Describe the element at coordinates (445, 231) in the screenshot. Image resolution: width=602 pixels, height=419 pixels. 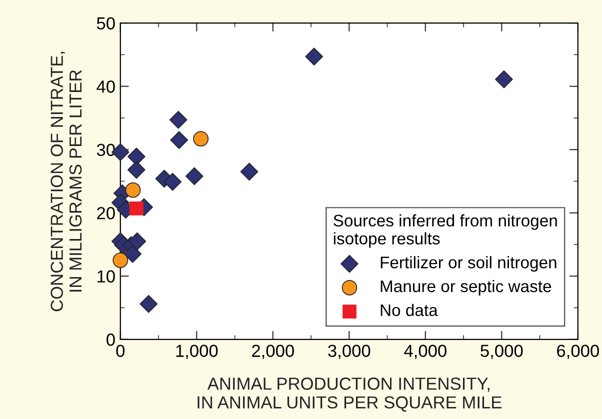
I see `legend-title: Sources inferred from nitrogen isotope results` at that location.